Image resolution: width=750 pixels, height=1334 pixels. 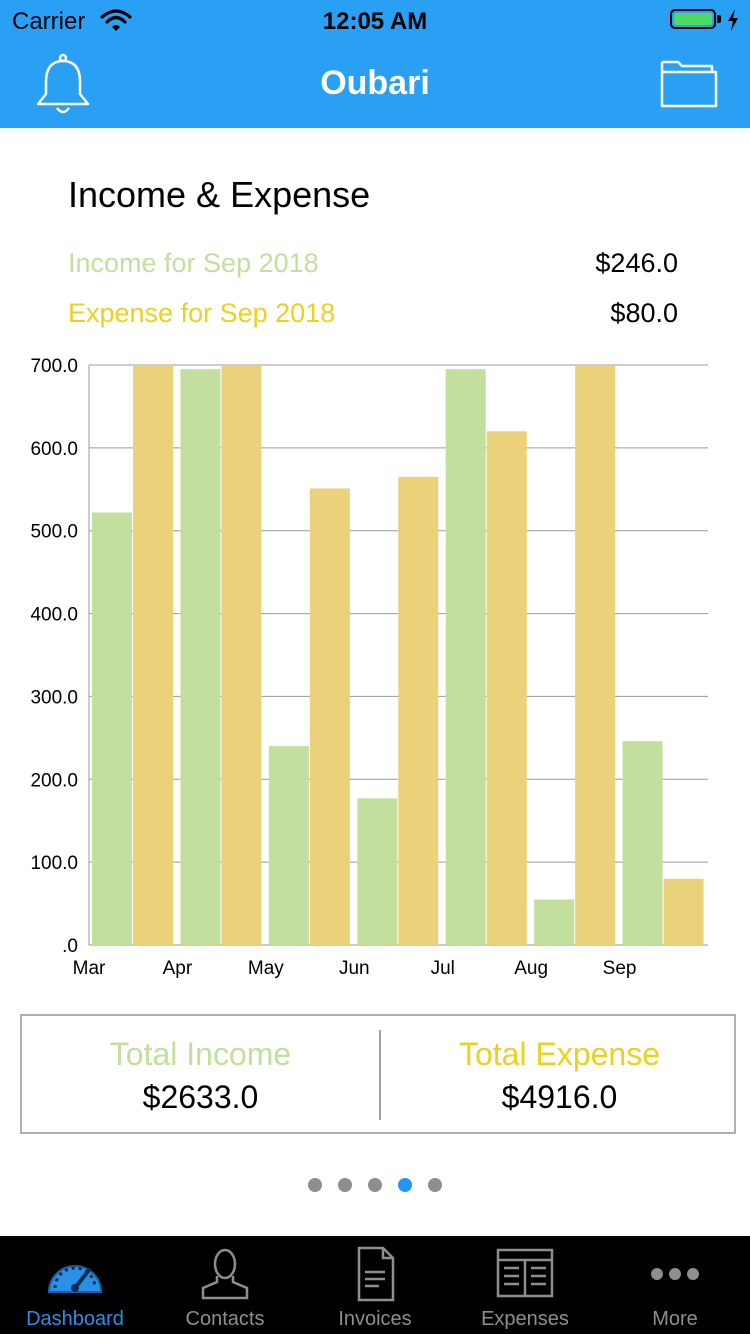 I want to click on document-icon, so click(x=376, y=1274).